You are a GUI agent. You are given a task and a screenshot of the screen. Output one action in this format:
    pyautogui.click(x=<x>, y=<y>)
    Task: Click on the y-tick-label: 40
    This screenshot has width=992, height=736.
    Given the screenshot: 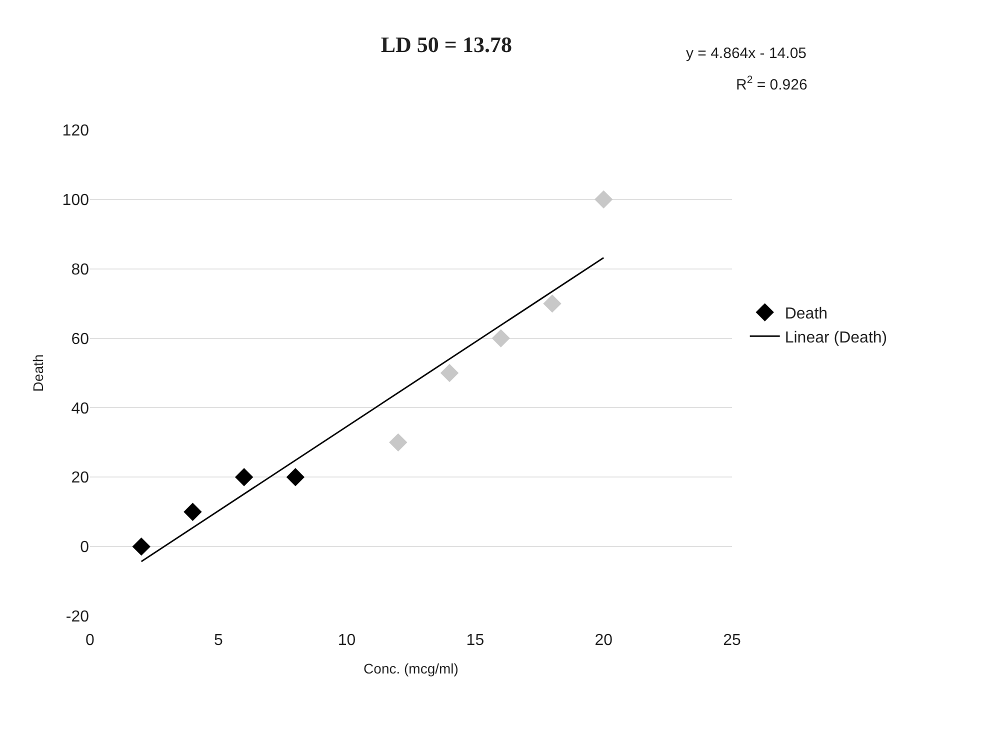 What is the action you would take?
    pyautogui.click(x=80, y=409)
    